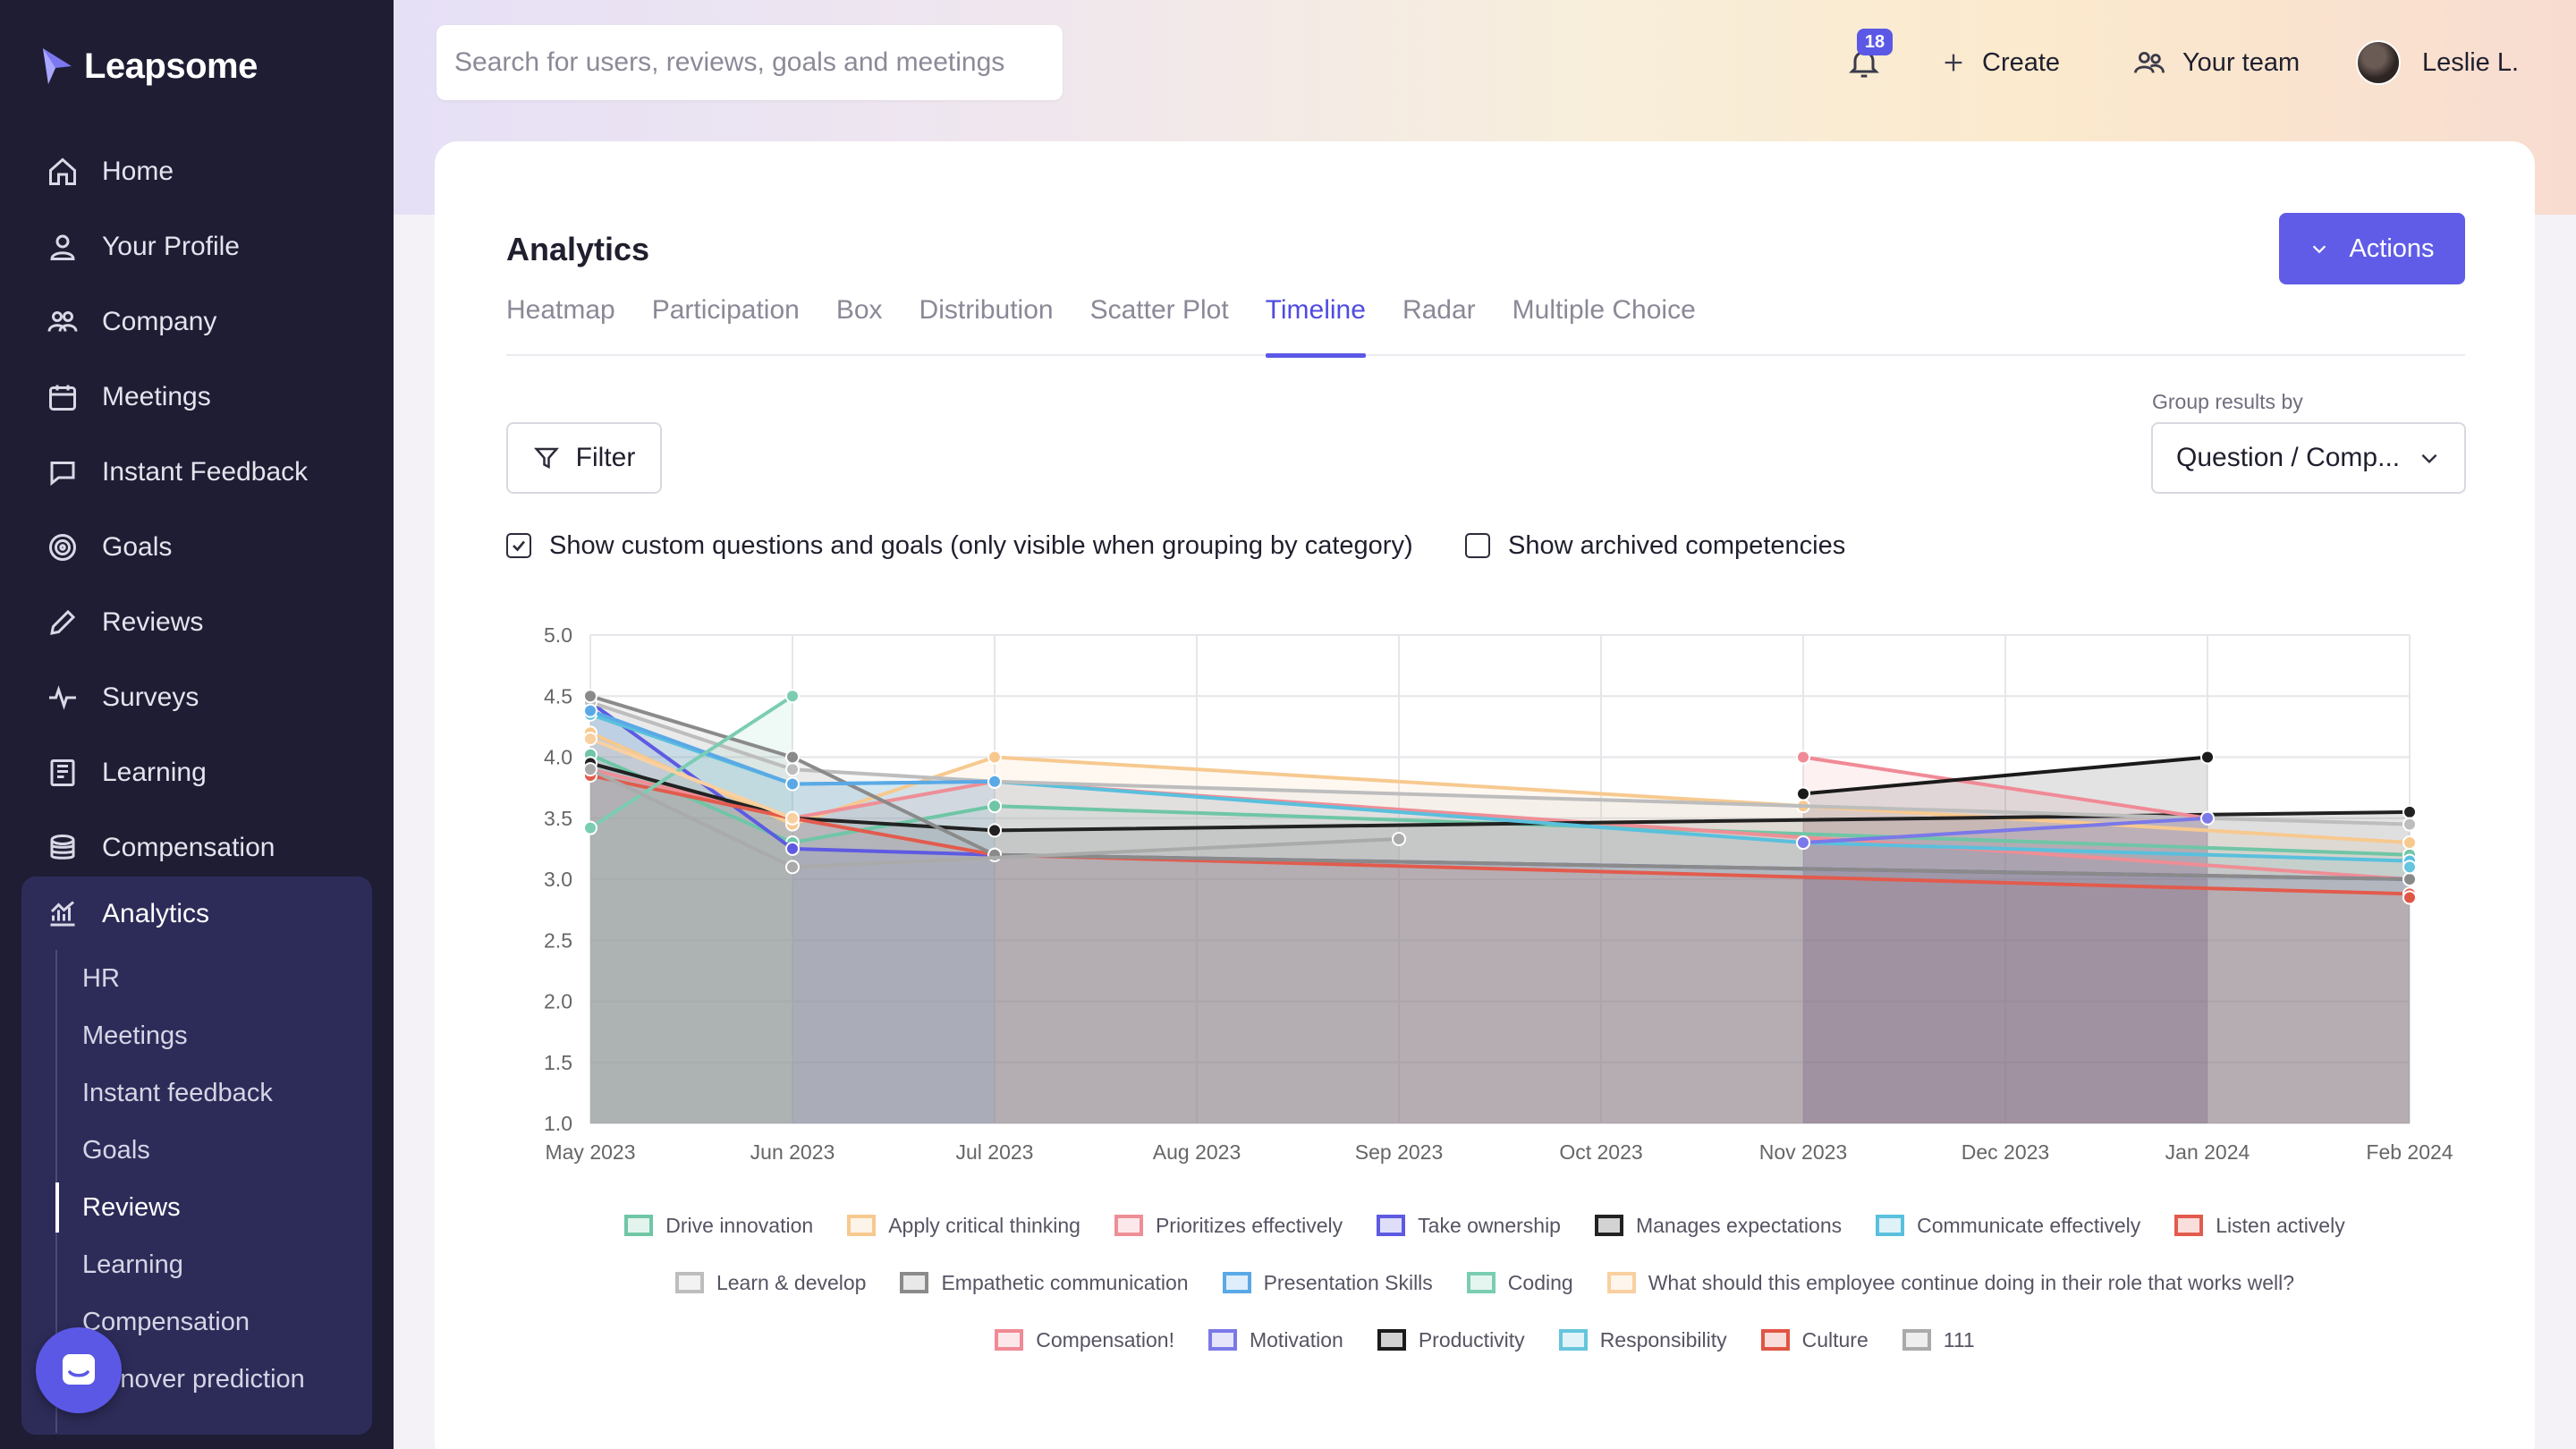 This screenshot has width=2576, height=1449. What do you see at coordinates (197, 171) in the screenshot?
I see `sidebar-item-home: Home` at bounding box center [197, 171].